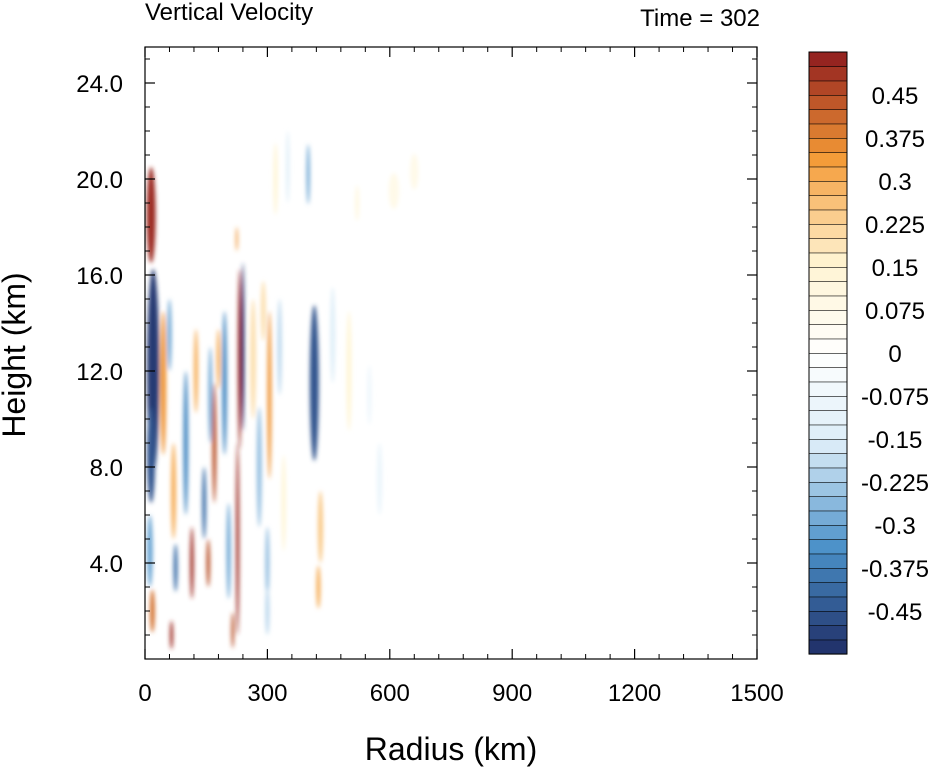 The height and width of the screenshot is (774, 935). I want to click on x-tick-label: 1500, so click(756, 693).